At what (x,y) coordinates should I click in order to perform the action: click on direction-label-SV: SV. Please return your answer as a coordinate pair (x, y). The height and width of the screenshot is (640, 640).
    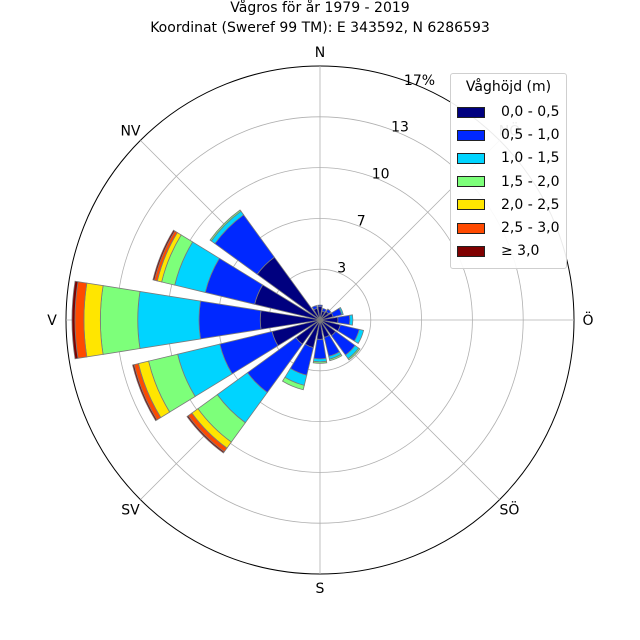
    Looking at the image, I should click on (130, 511).